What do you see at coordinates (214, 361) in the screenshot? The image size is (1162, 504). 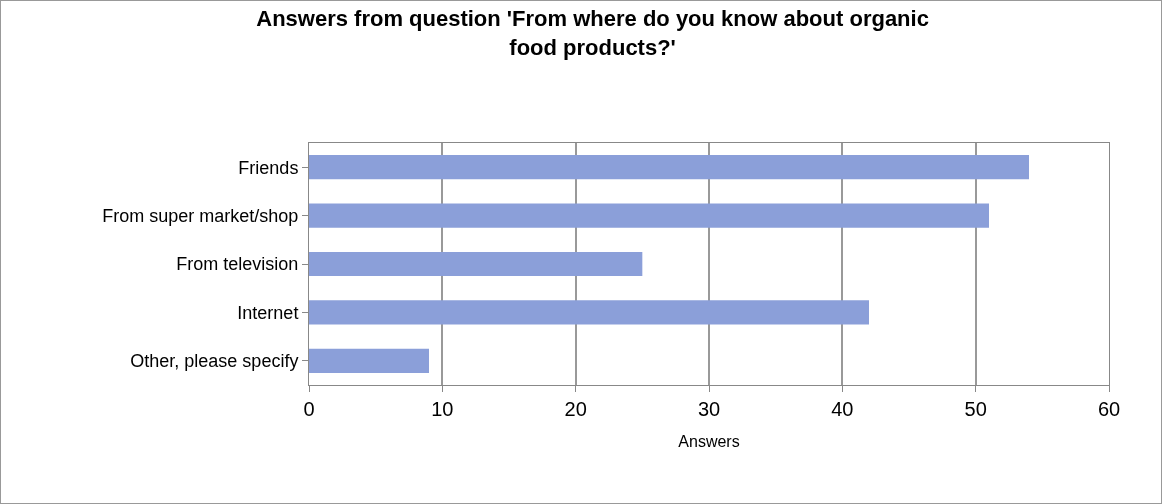 I see `y-tick-label: Other, please specify` at bounding box center [214, 361].